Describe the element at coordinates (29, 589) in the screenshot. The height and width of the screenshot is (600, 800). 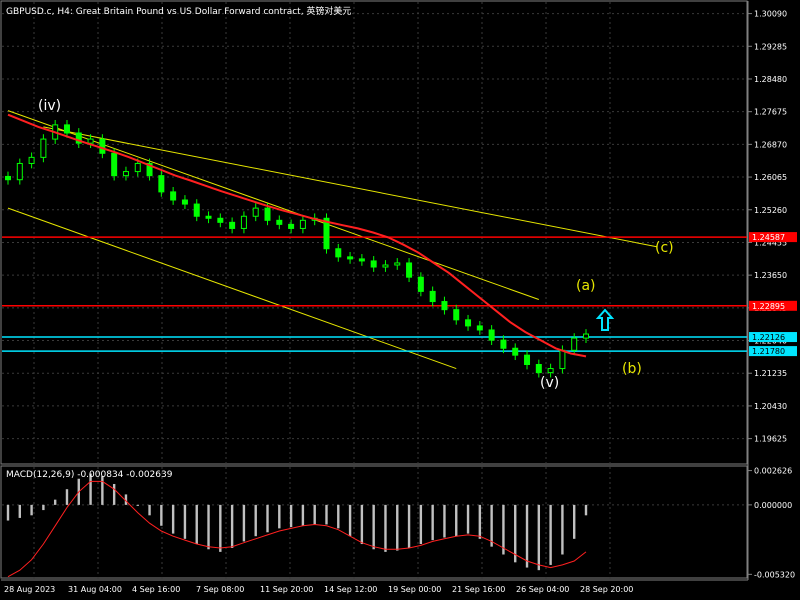
I see `time-tick-label: 28 Aug 2023` at that location.